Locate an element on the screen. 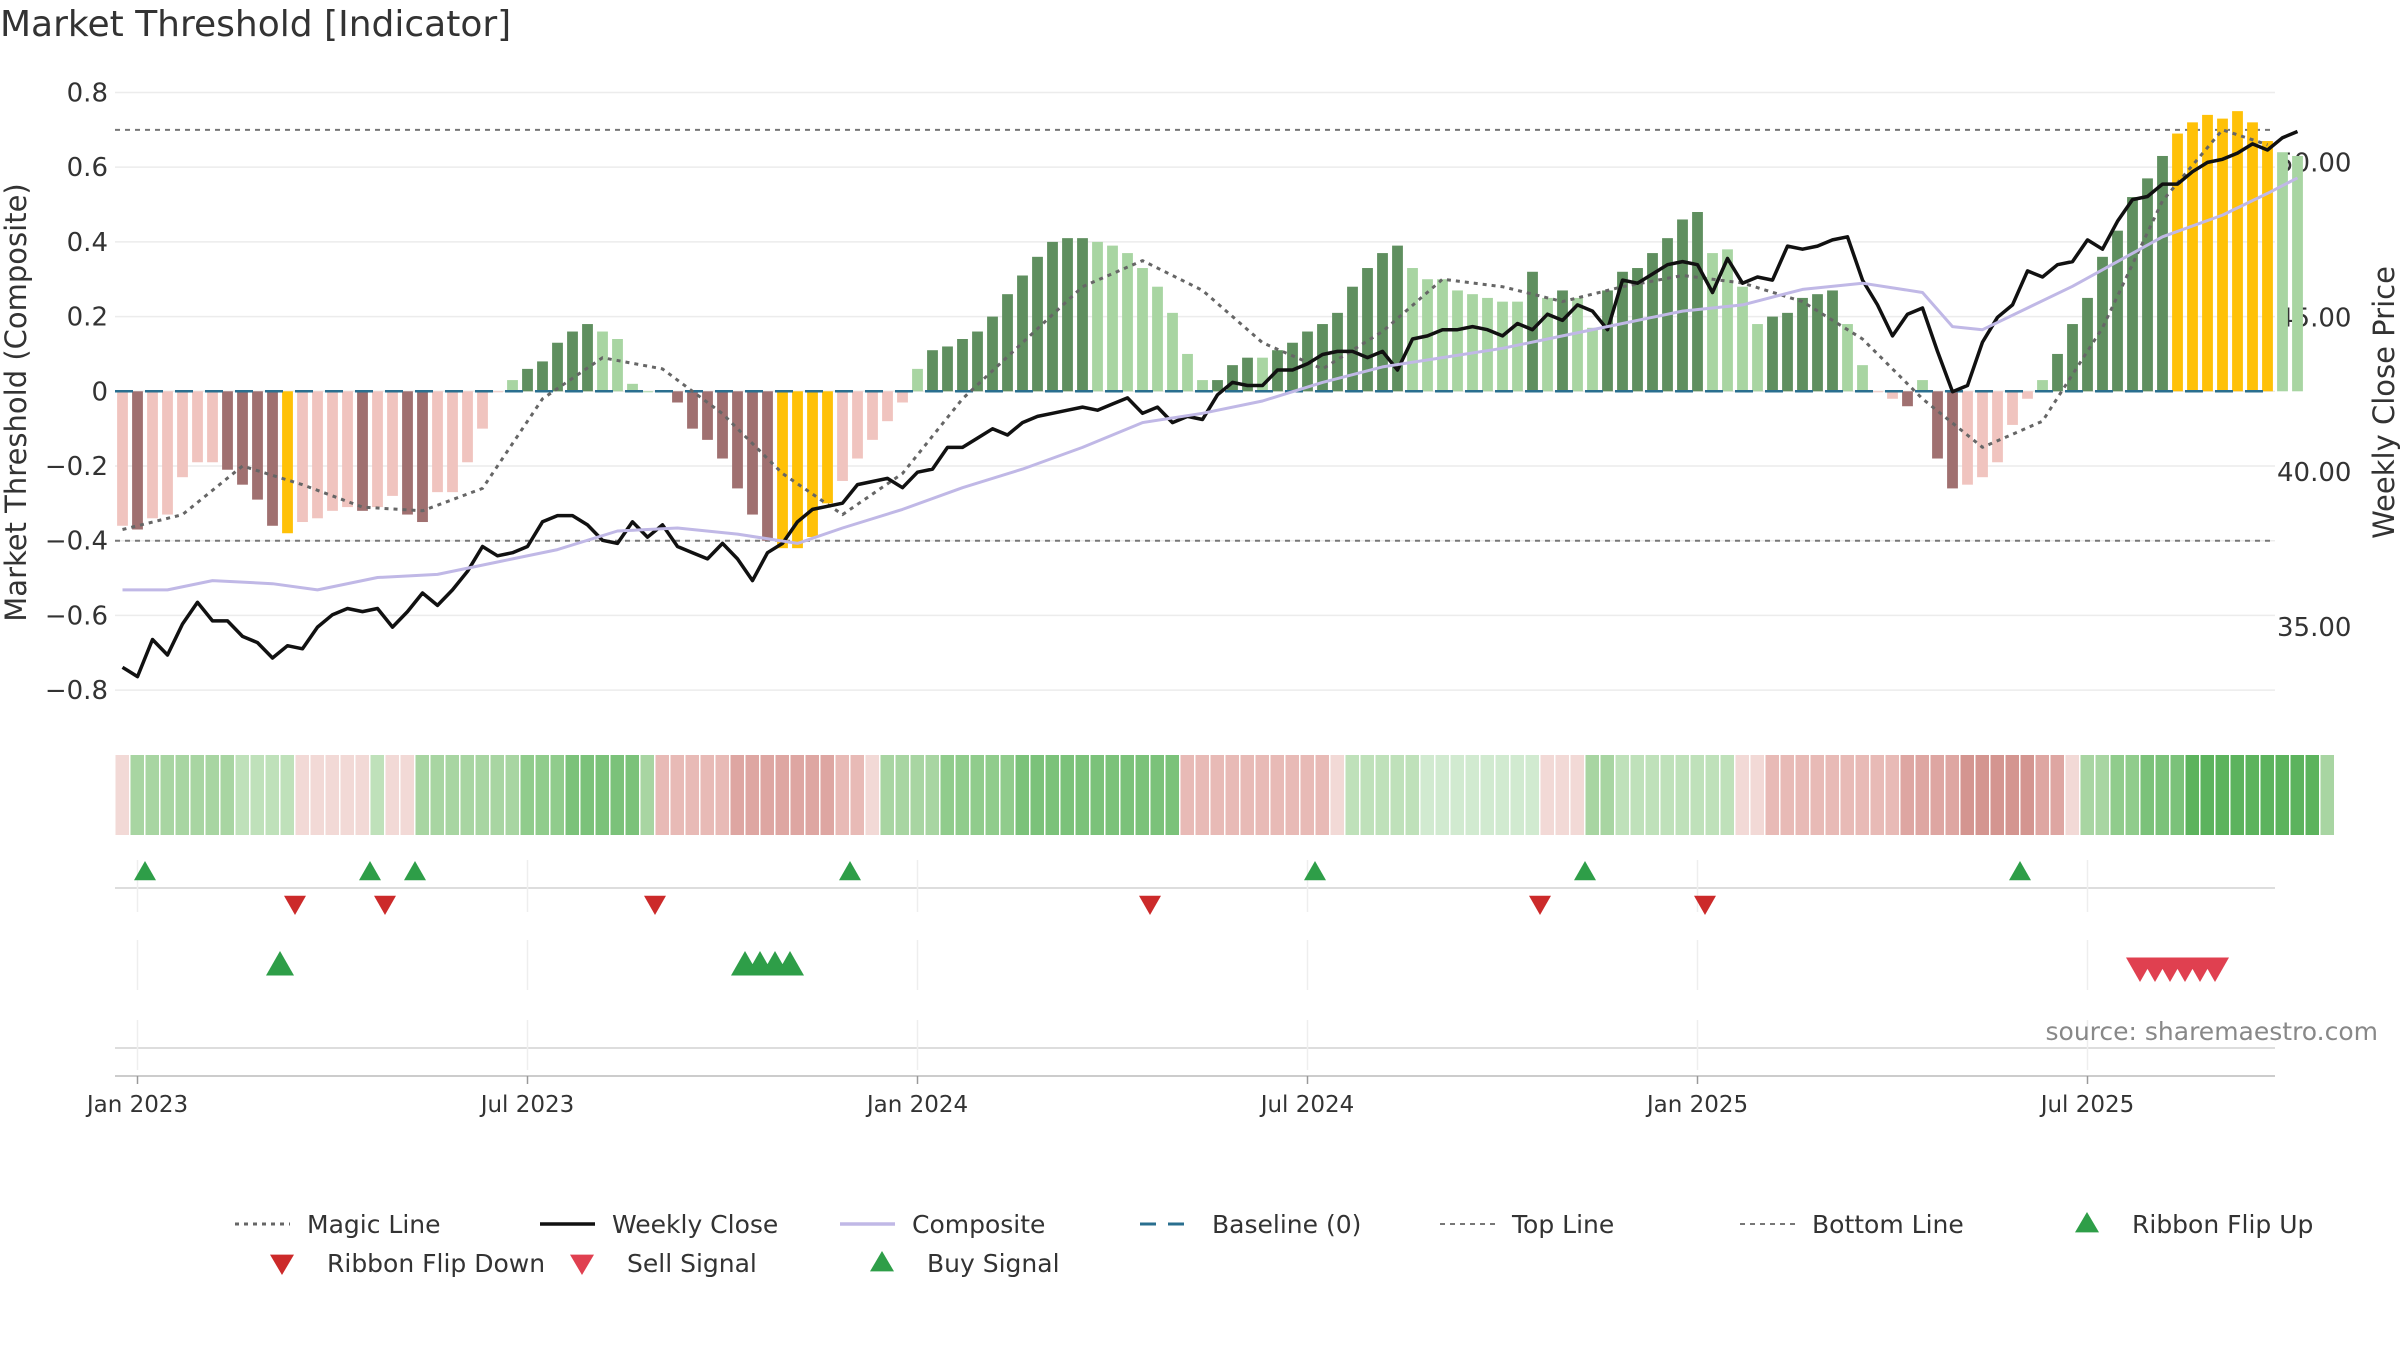 This screenshot has width=2400, height=1354. right-tick-label-1: 45.00 is located at coordinates (2314, 318).